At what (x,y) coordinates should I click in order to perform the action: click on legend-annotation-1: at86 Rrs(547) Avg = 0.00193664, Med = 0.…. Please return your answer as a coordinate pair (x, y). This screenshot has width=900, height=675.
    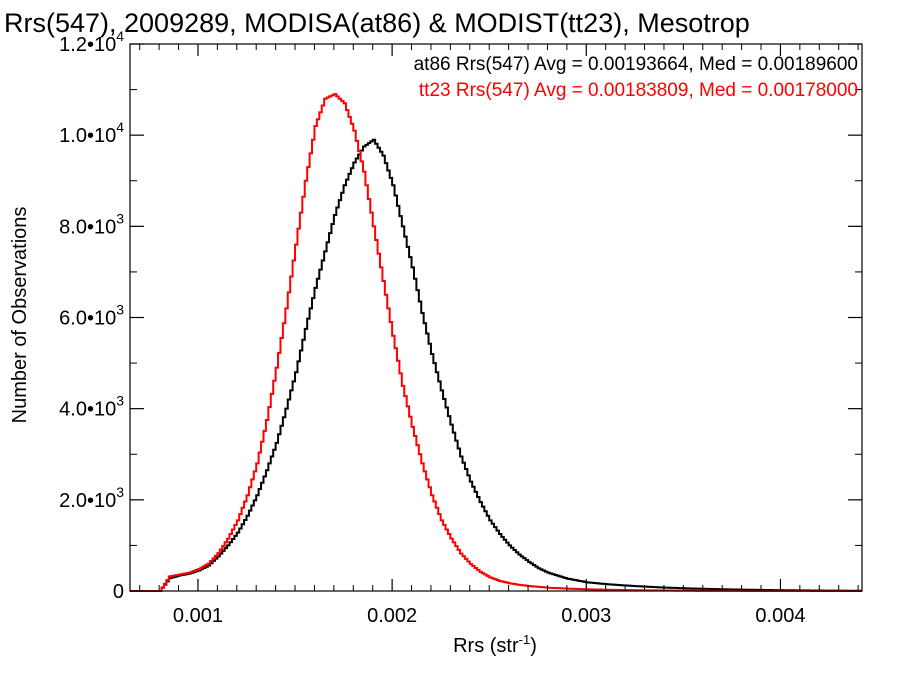
    Looking at the image, I should click on (636, 64).